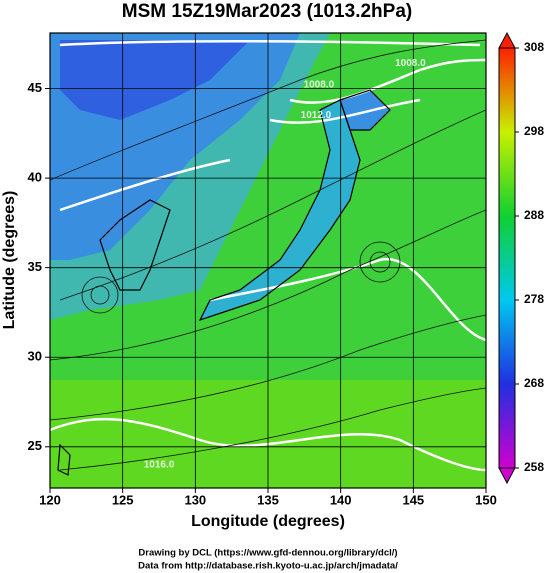  Describe the element at coordinates (195, 499) in the screenshot. I see `x-tick-label: 130` at that location.